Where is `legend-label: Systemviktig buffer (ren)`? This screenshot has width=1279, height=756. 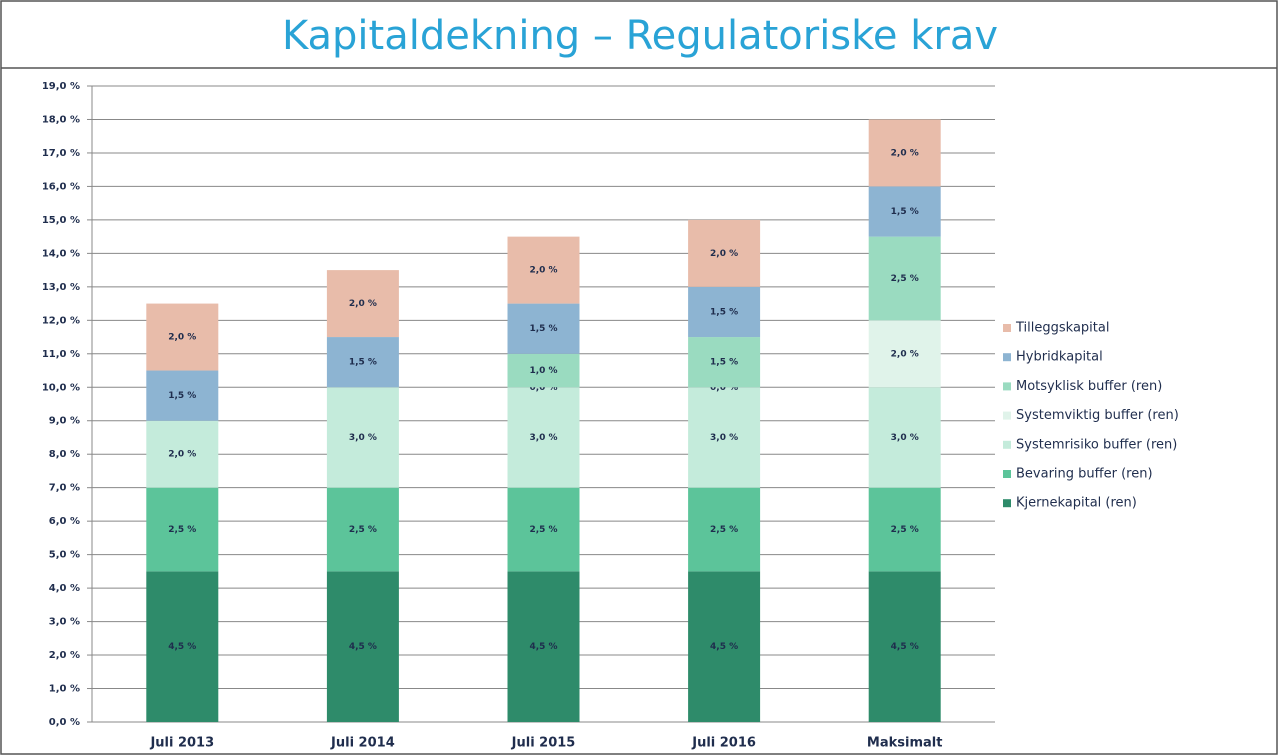
legend-label: Systemviktig buffer (ren) is located at coordinates (1097, 415).